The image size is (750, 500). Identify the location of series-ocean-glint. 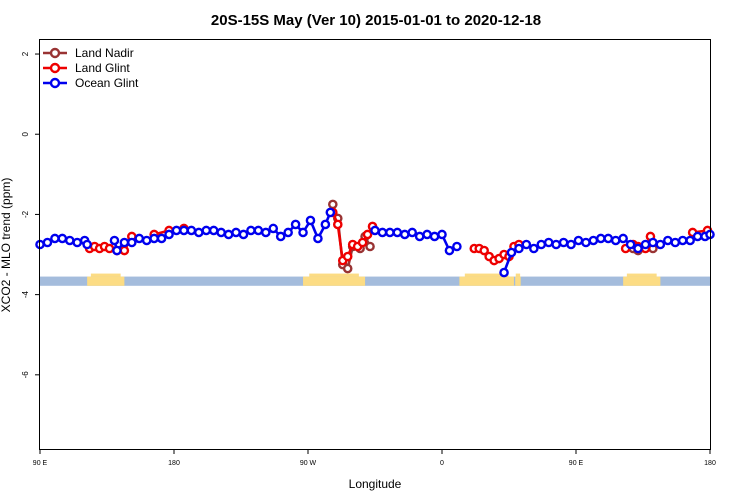
(375, 242).